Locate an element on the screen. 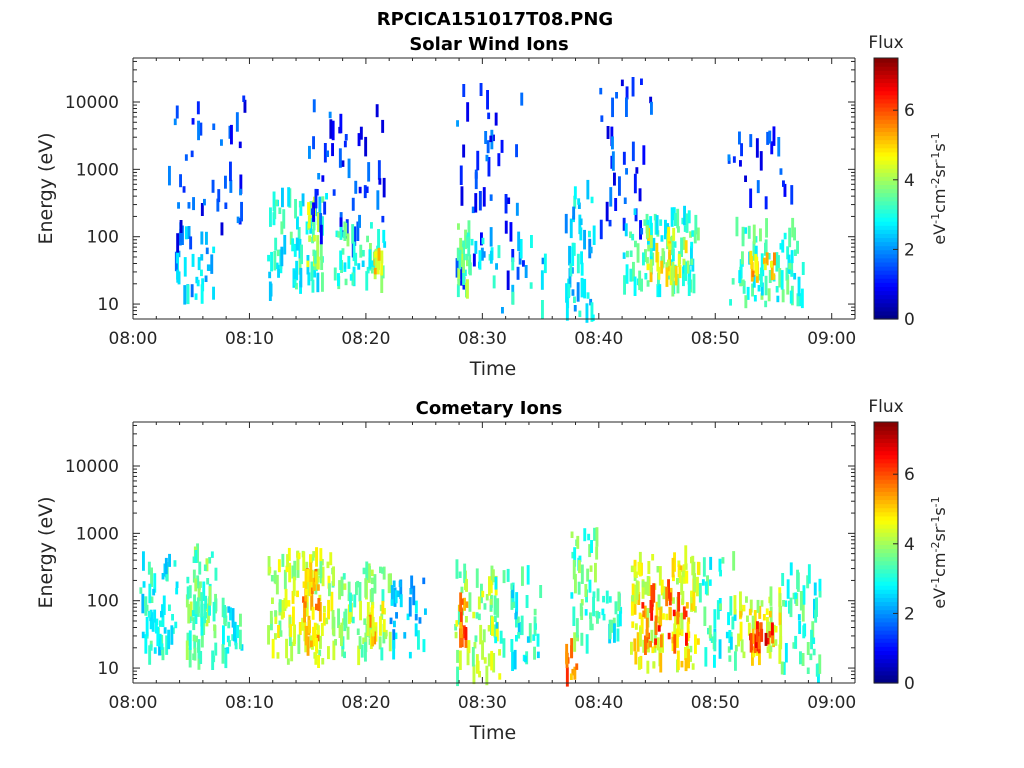  spectrogram-cells is located at coordinates (480, 607).